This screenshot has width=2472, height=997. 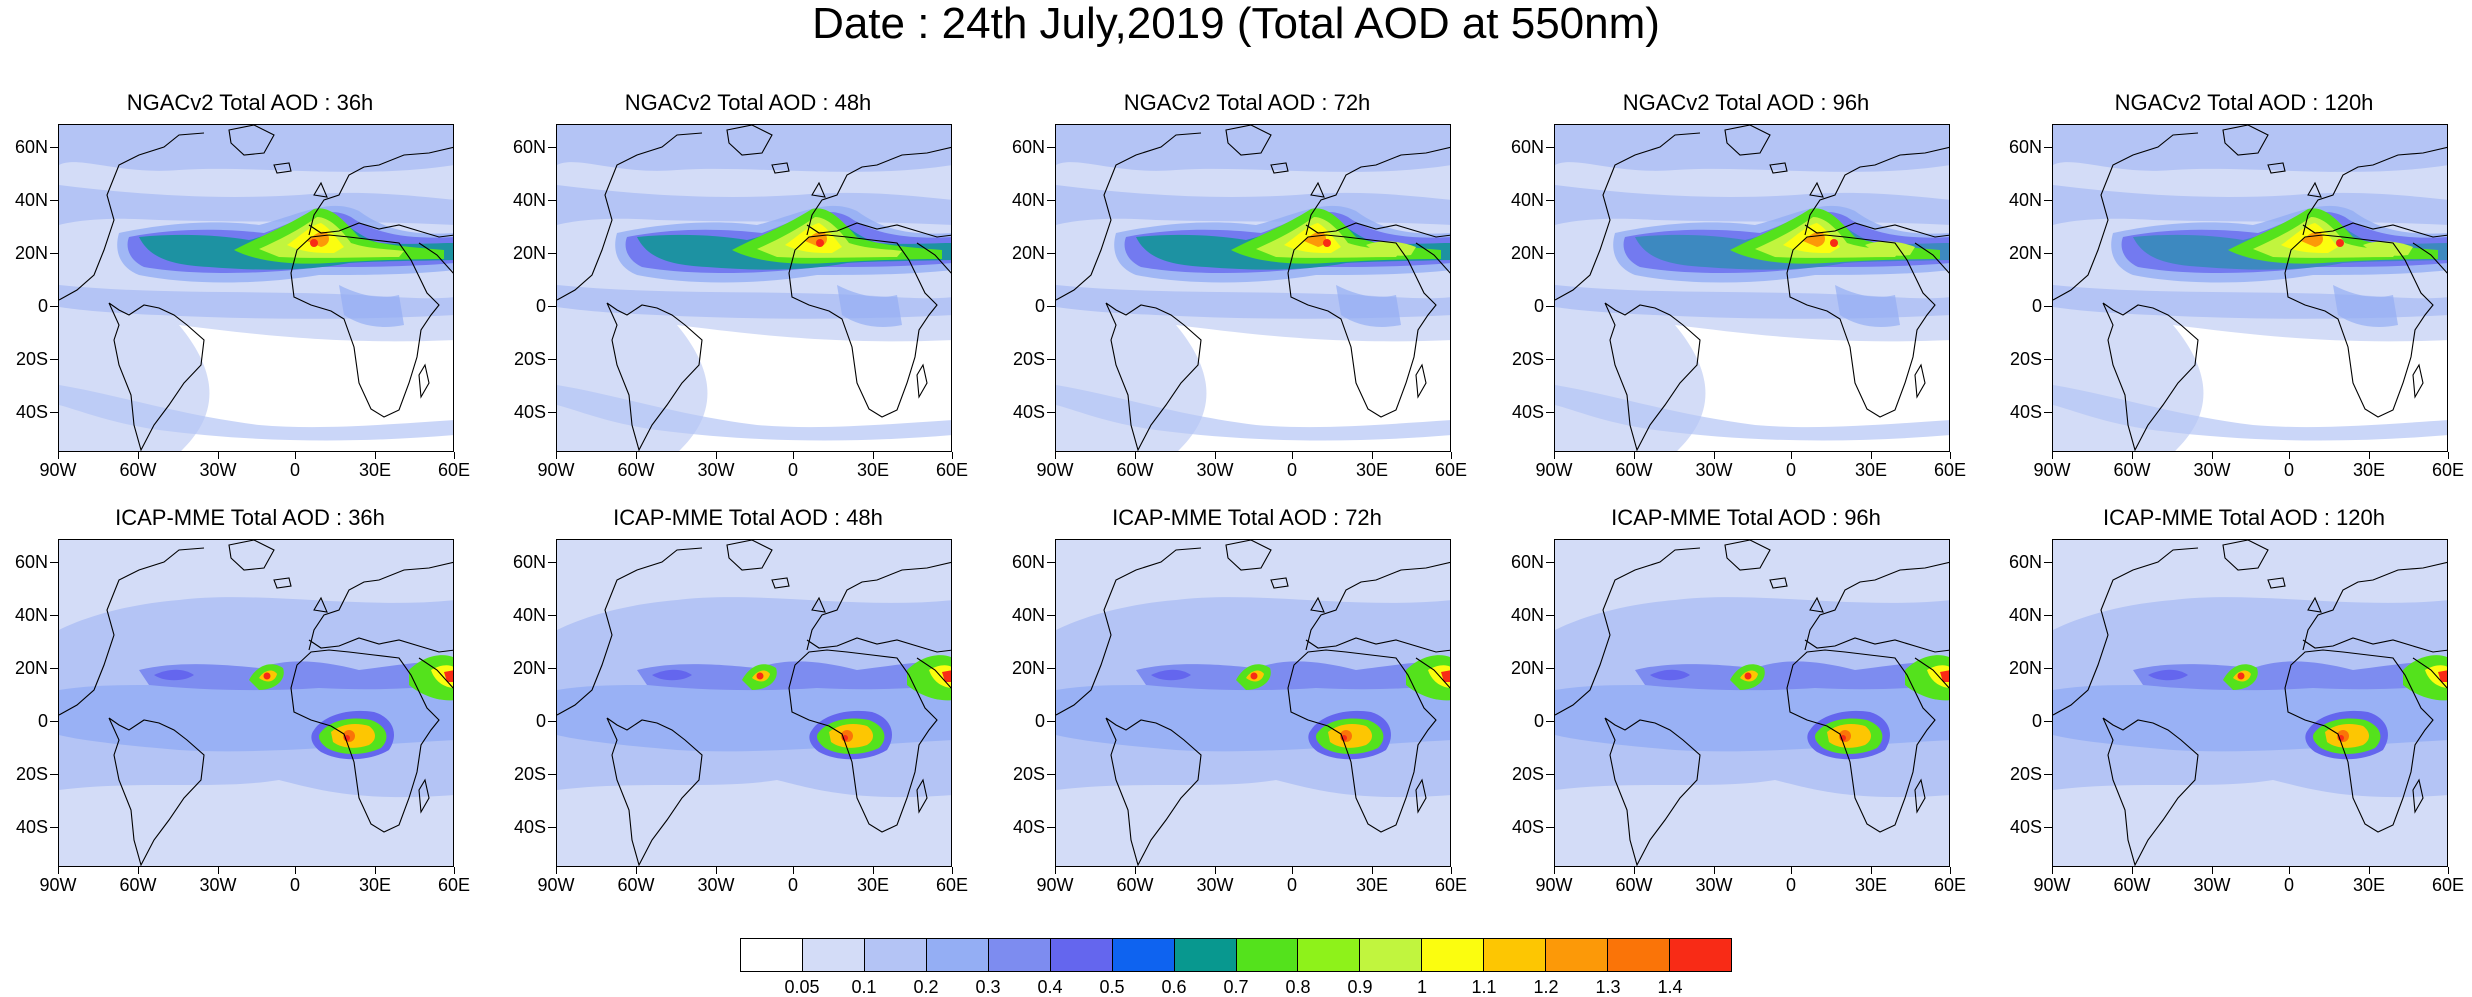 I want to click on panel-title: NGACv2 Total AOD : 120h, so click(x=2244, y=102).